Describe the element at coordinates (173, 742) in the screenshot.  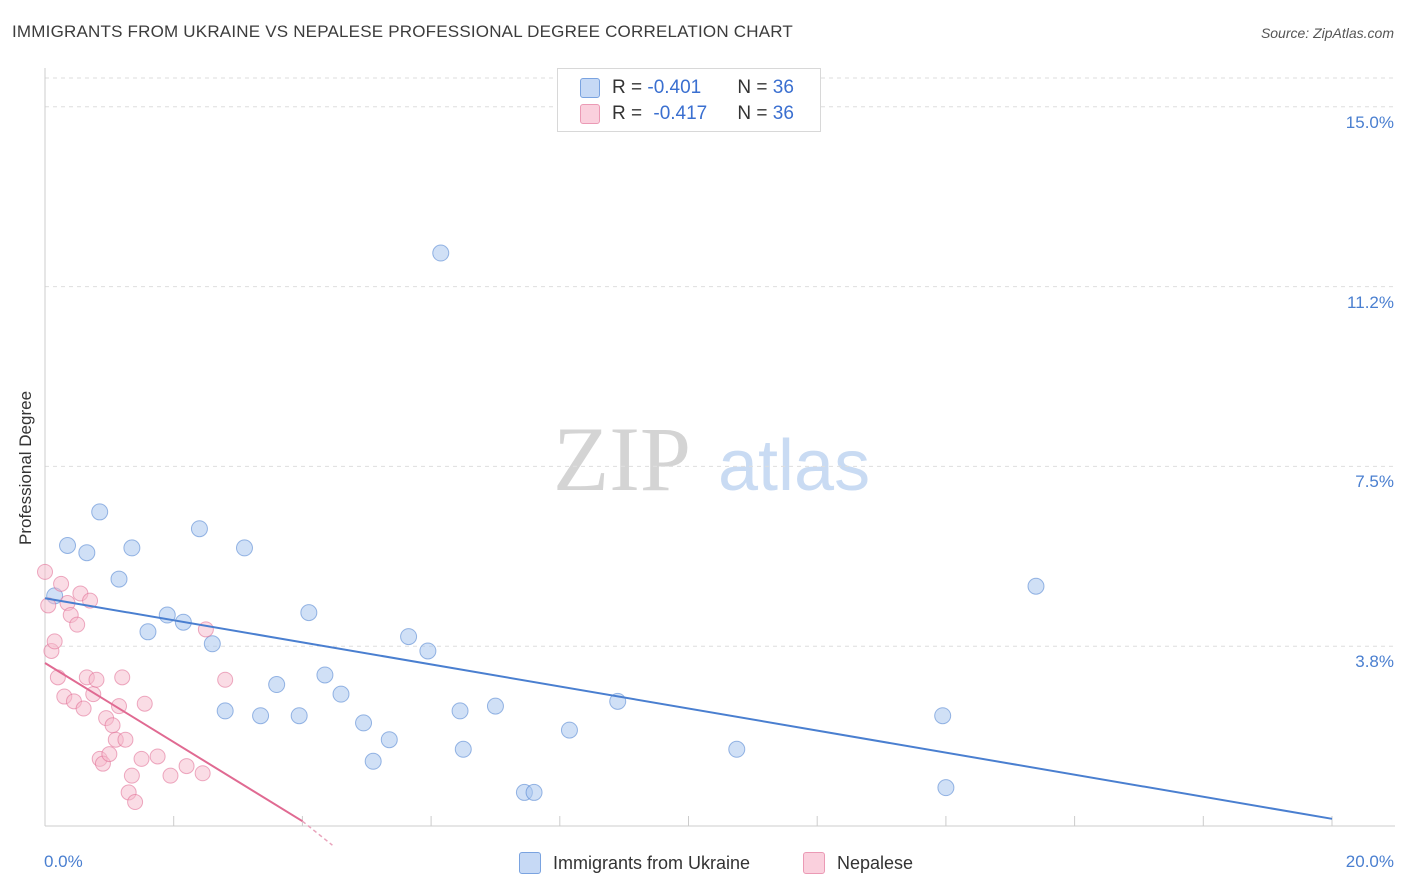
I see `trendline-nepalese` at that location.